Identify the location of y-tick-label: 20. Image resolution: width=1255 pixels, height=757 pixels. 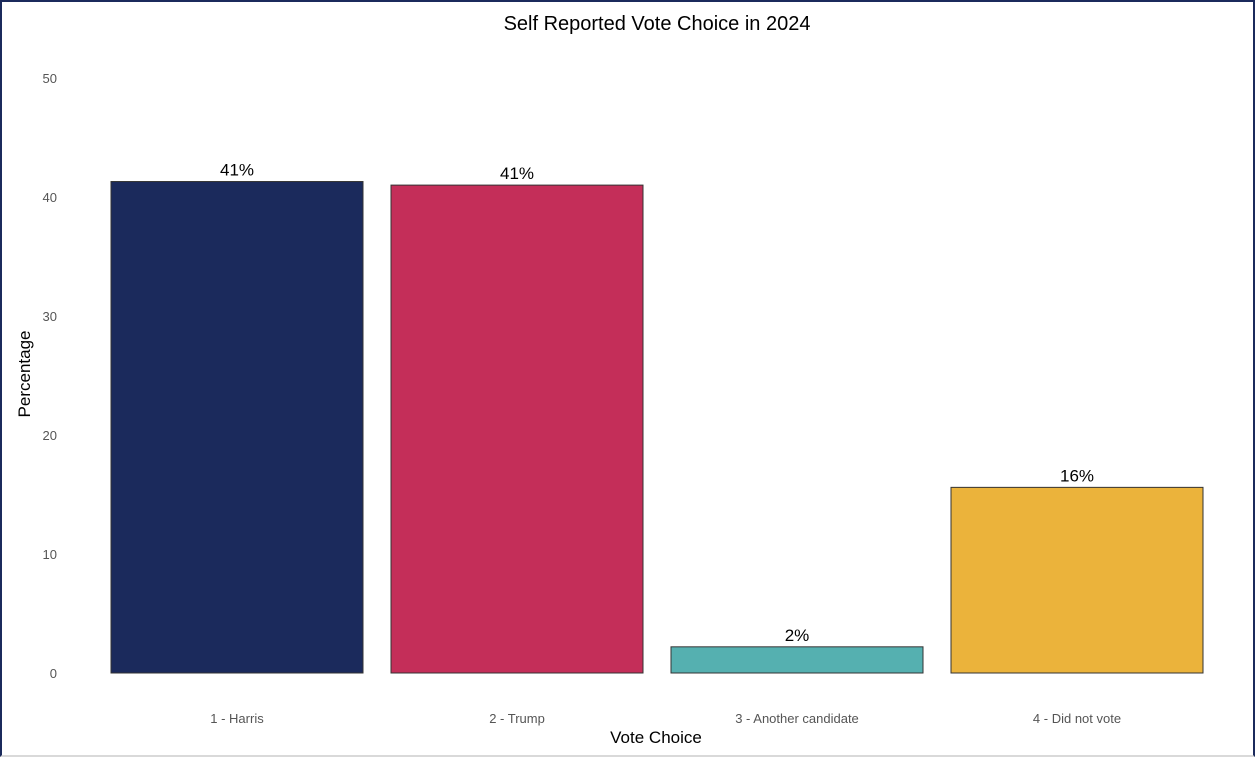
(50, 435).